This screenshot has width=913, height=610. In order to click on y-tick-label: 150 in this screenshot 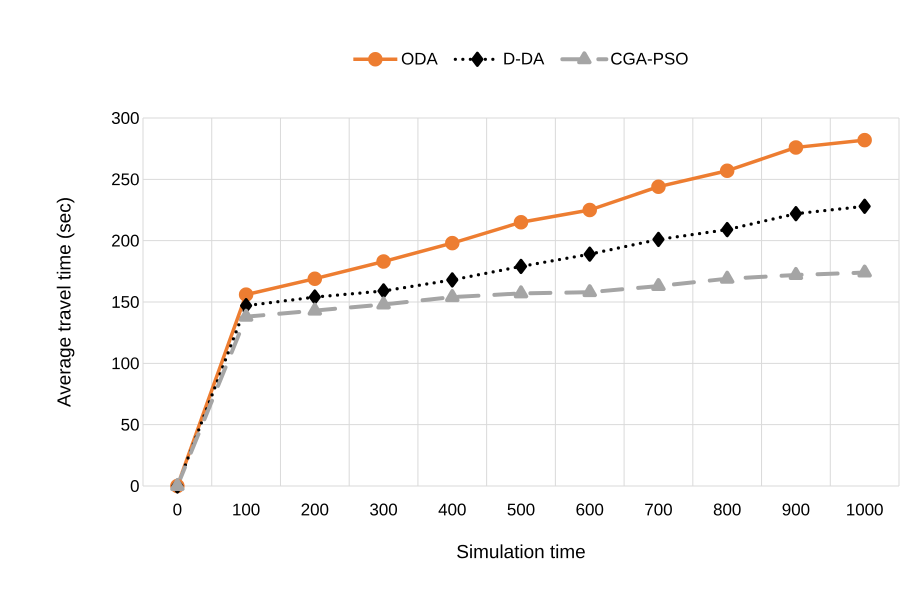, I will do `click(125, 302)`.